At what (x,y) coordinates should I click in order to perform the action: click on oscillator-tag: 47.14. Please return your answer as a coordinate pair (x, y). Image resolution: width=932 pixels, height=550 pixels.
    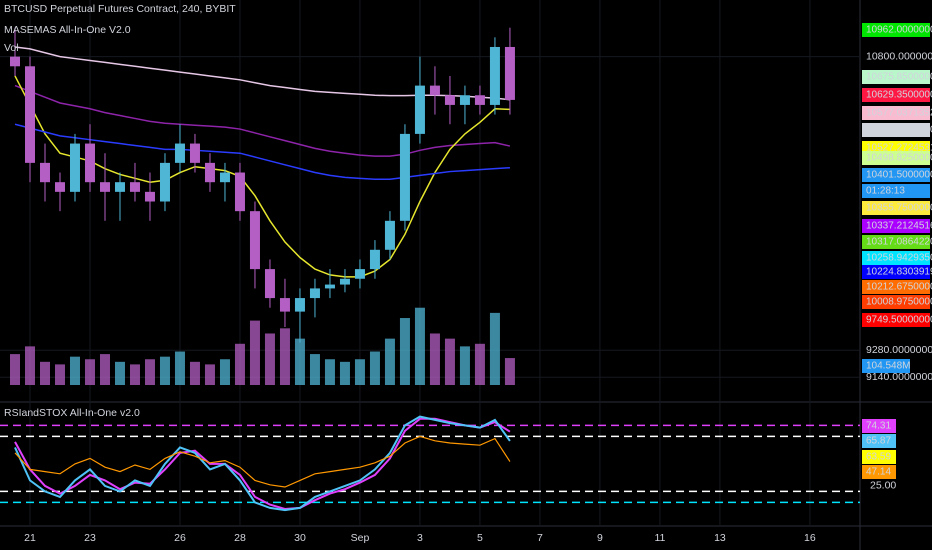
    Looking at the image, I should click on (879, 472).